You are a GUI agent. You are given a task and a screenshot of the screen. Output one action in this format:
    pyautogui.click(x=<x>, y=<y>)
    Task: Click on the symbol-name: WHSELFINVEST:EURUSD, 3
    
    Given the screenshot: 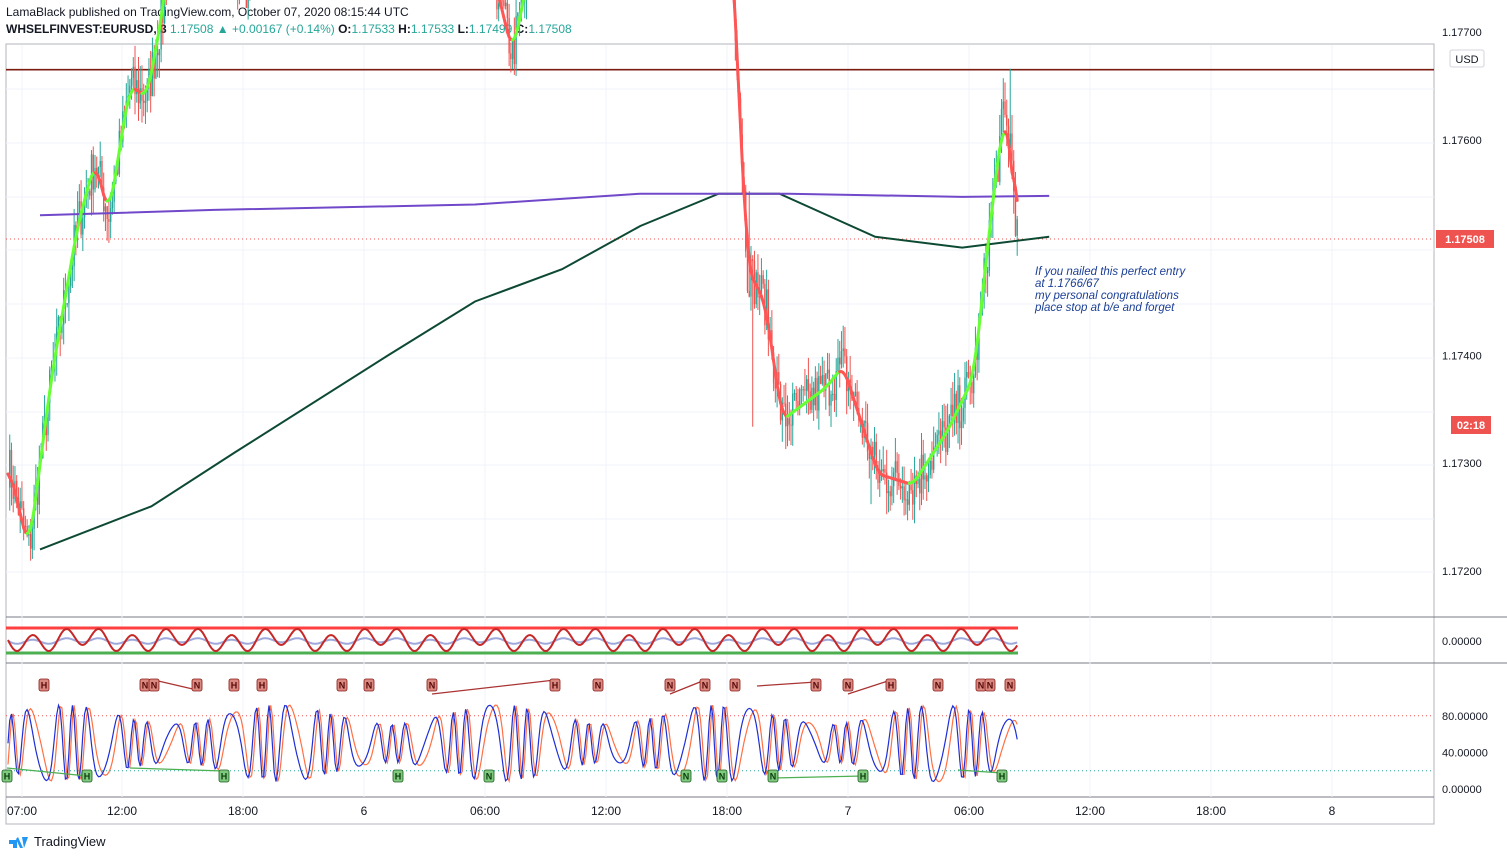 What is the action you would take?
    pyautogui.click(x=86, y=29)
    